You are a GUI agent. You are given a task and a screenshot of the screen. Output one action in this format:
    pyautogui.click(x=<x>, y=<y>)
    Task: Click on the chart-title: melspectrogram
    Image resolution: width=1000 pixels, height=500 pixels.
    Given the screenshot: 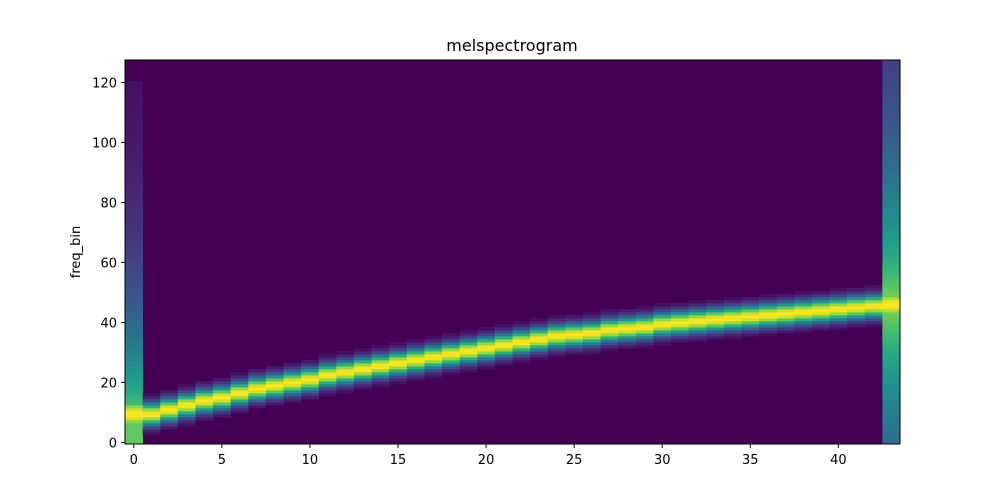 What is the action you would take?
    pyautogui.click(x=511, y=45)
    